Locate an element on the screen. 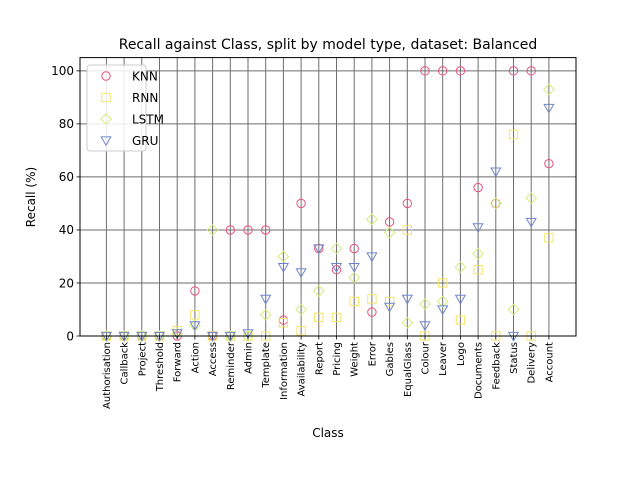 The width and height of the screenshot is (640, 480). x-tick-label: Access is located at coordinates (213, 359).